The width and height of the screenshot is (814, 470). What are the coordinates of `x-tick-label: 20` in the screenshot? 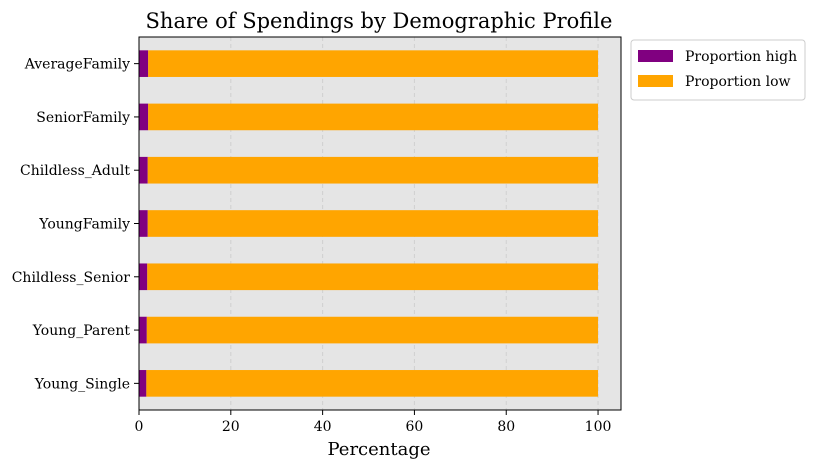 It's located at (231, 427).